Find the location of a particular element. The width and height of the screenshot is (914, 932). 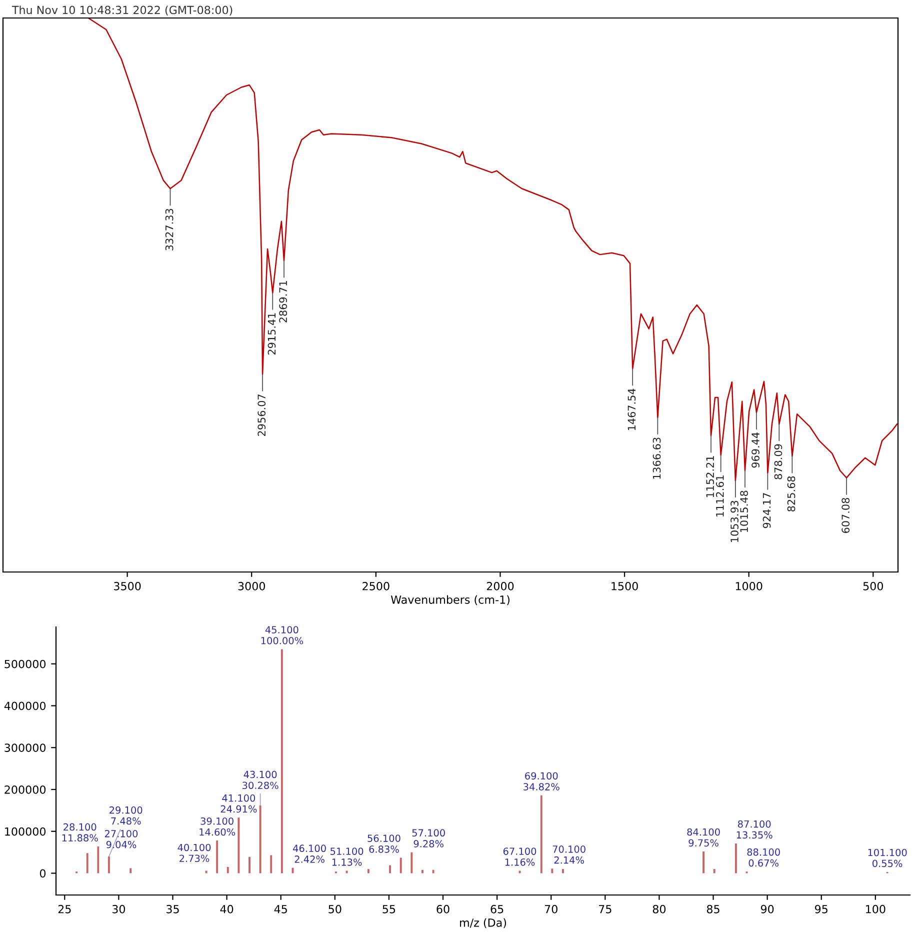

x-tick-label: 80 is located at coordinates (659, 909).